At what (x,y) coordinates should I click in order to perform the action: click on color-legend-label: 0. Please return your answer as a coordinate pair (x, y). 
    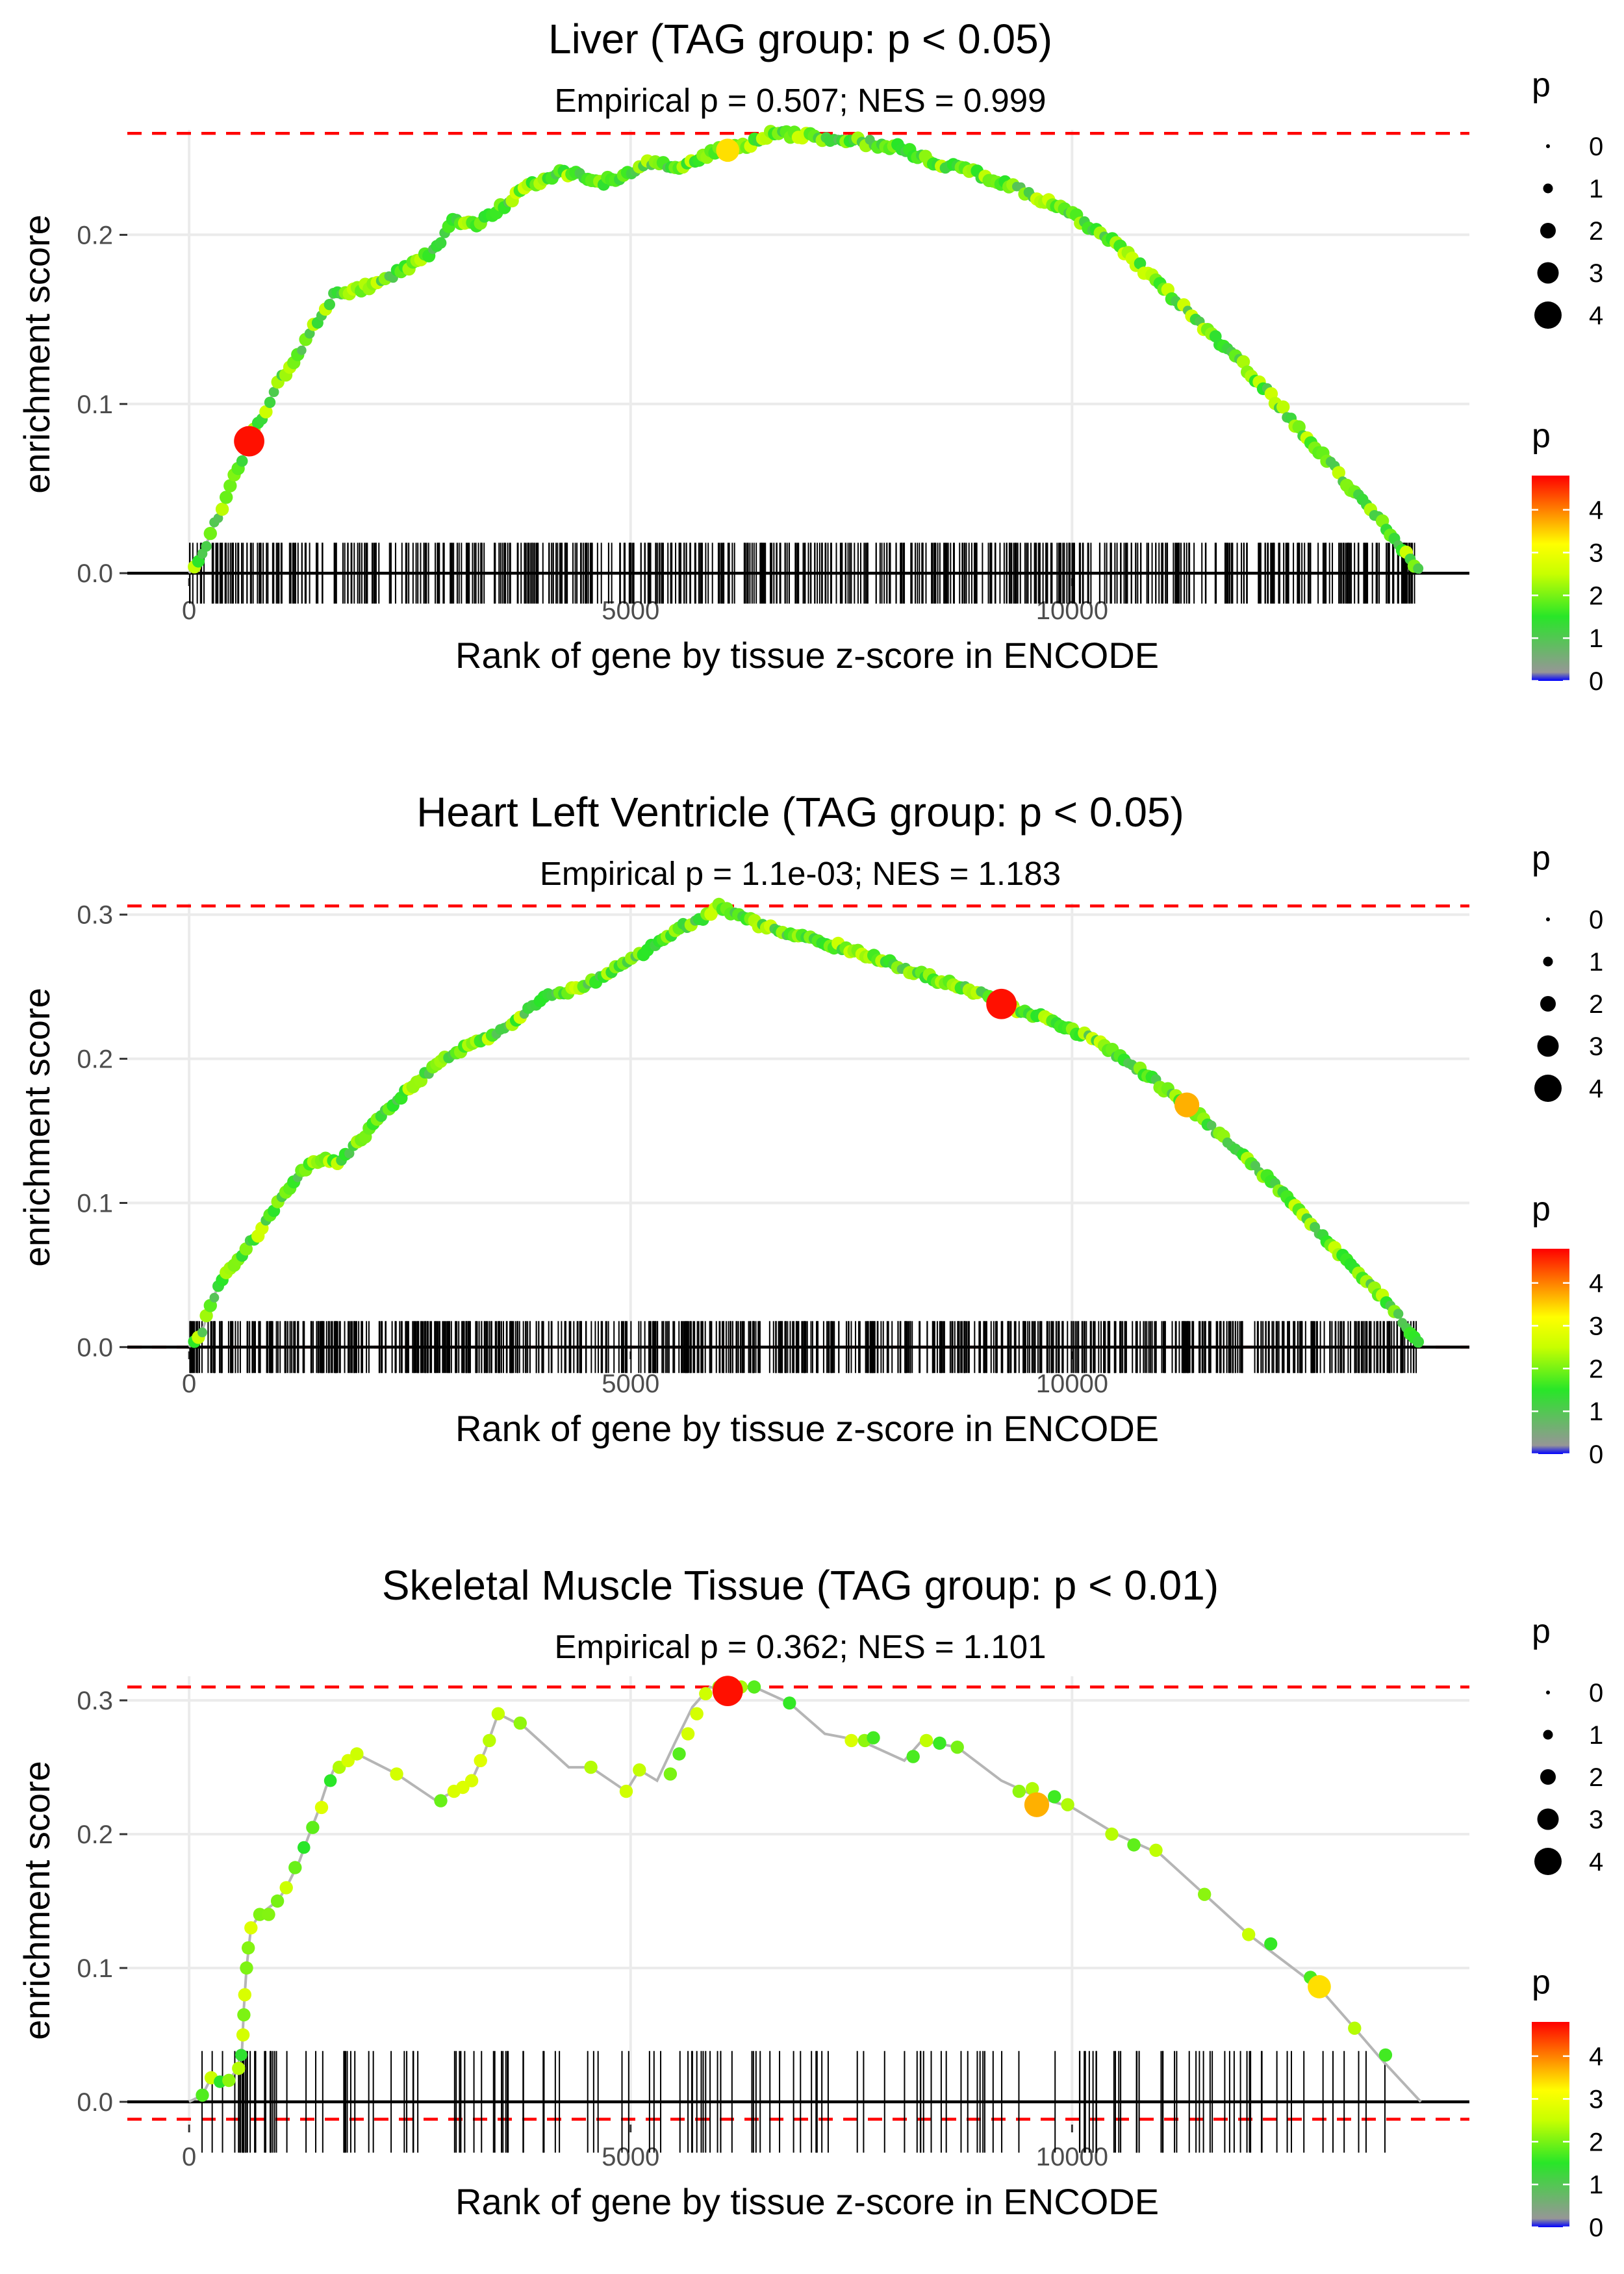
    Looking at the image, I should click on (1596, 2228).